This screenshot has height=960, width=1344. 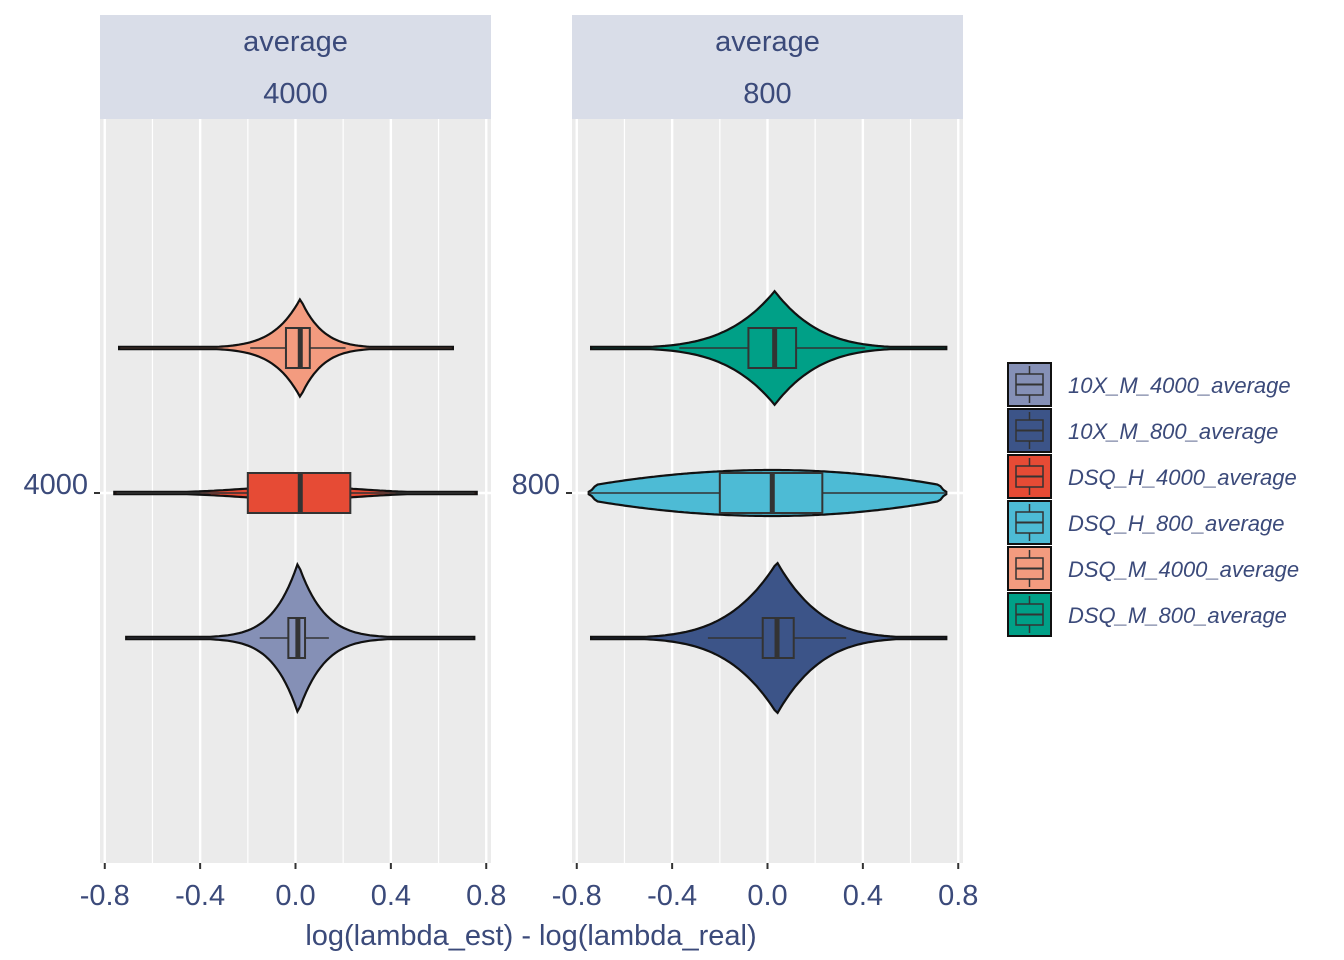 I want to click on legend-item: DSQ_H_4000_average, so click(x=1152, y=476).